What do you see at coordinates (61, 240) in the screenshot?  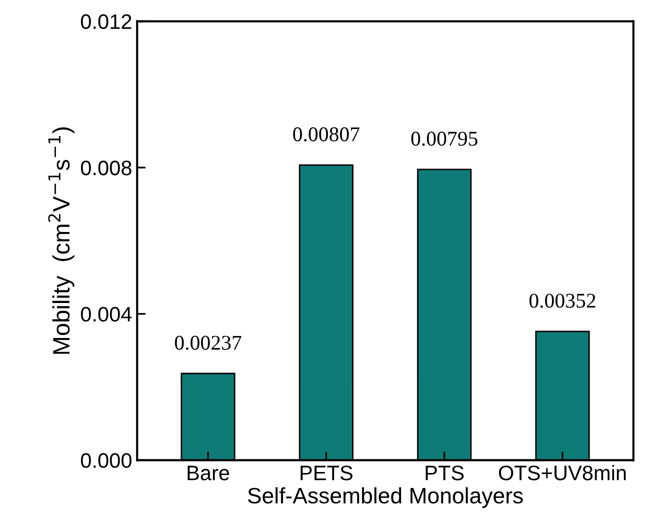 I see `y-axis-title: Mobility (cm$^{2}$V$^{−1}$s$^{−1}$)` at bounding box center [61, 240].